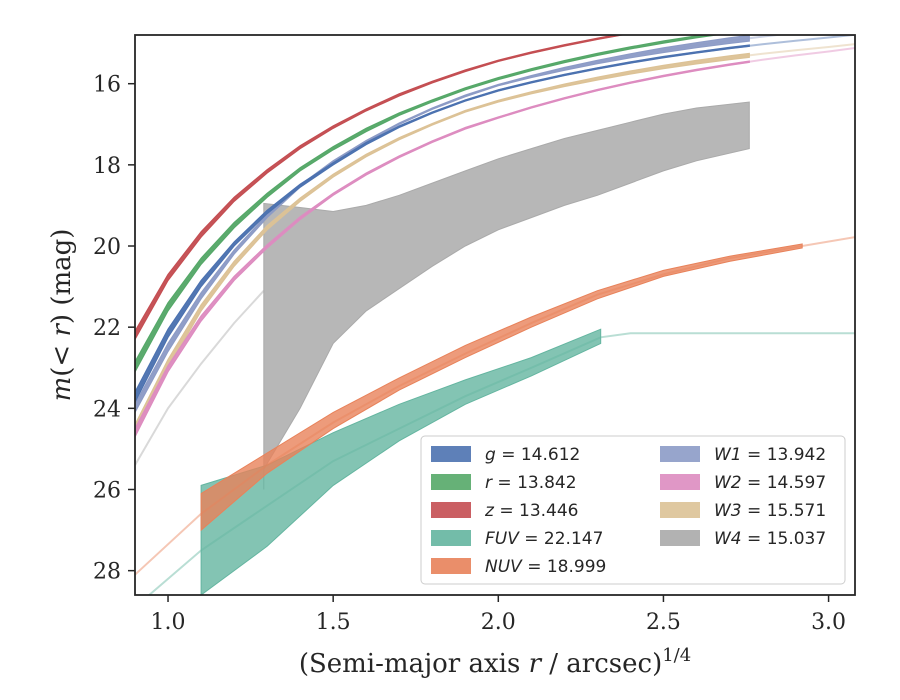 The image size is (900, 700). Describe the element at coordinates (532, 455) in the screenshot. I see `legend-label: g = 14.612` at that location.